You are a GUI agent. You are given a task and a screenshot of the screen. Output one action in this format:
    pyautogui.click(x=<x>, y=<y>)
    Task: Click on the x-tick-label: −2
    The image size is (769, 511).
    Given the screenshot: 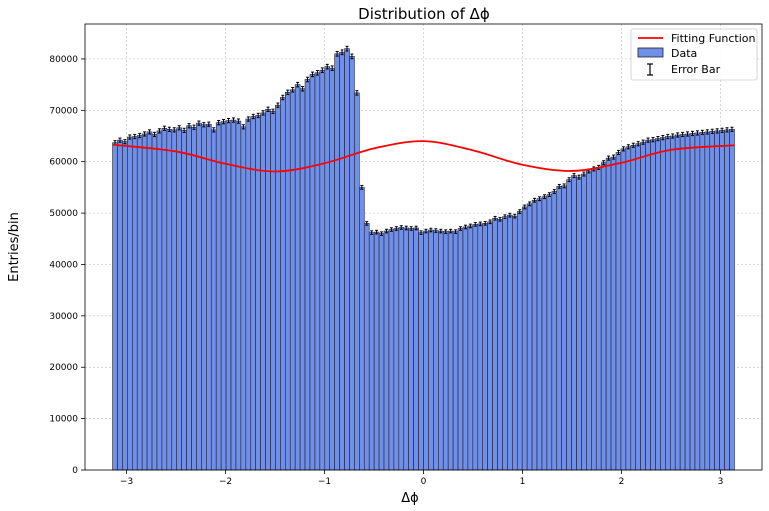 What is the action you would take?
    pyautogui.click(x=225, y=482)
    